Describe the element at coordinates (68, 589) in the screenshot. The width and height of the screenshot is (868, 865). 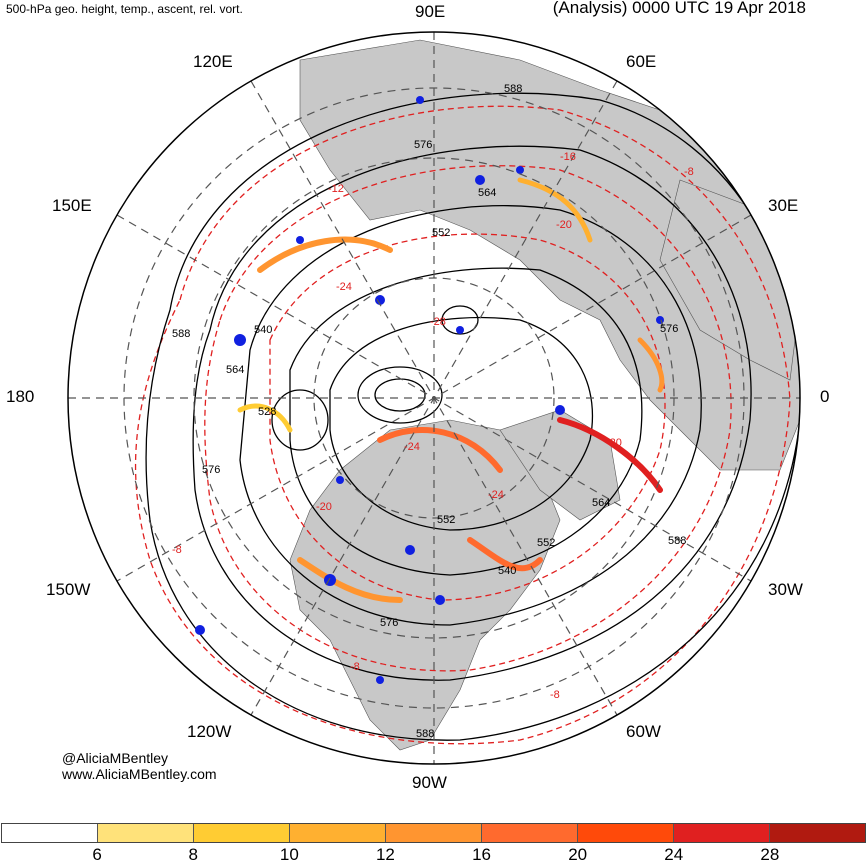
I see `lon-label-150w: 150W` at that location.